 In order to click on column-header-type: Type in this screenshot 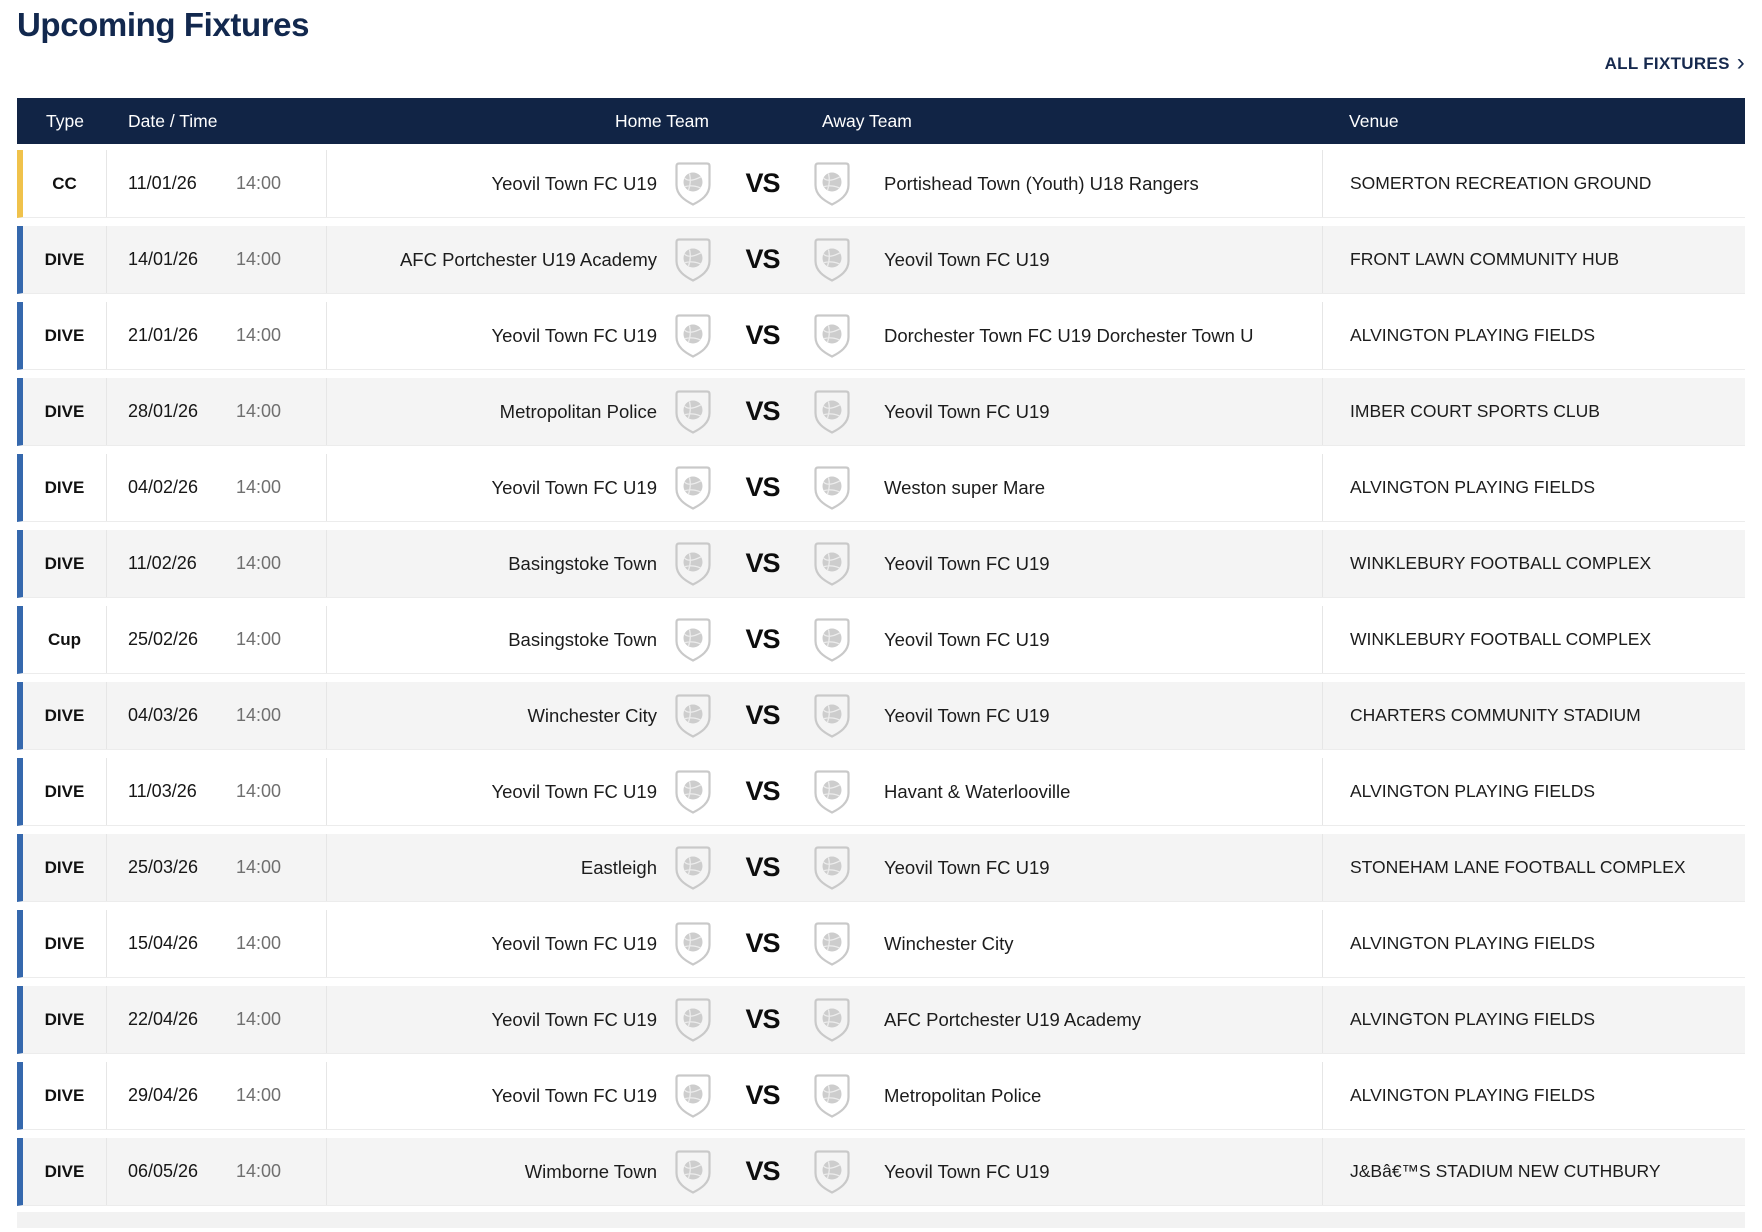, I will do `click(65, 120)`.